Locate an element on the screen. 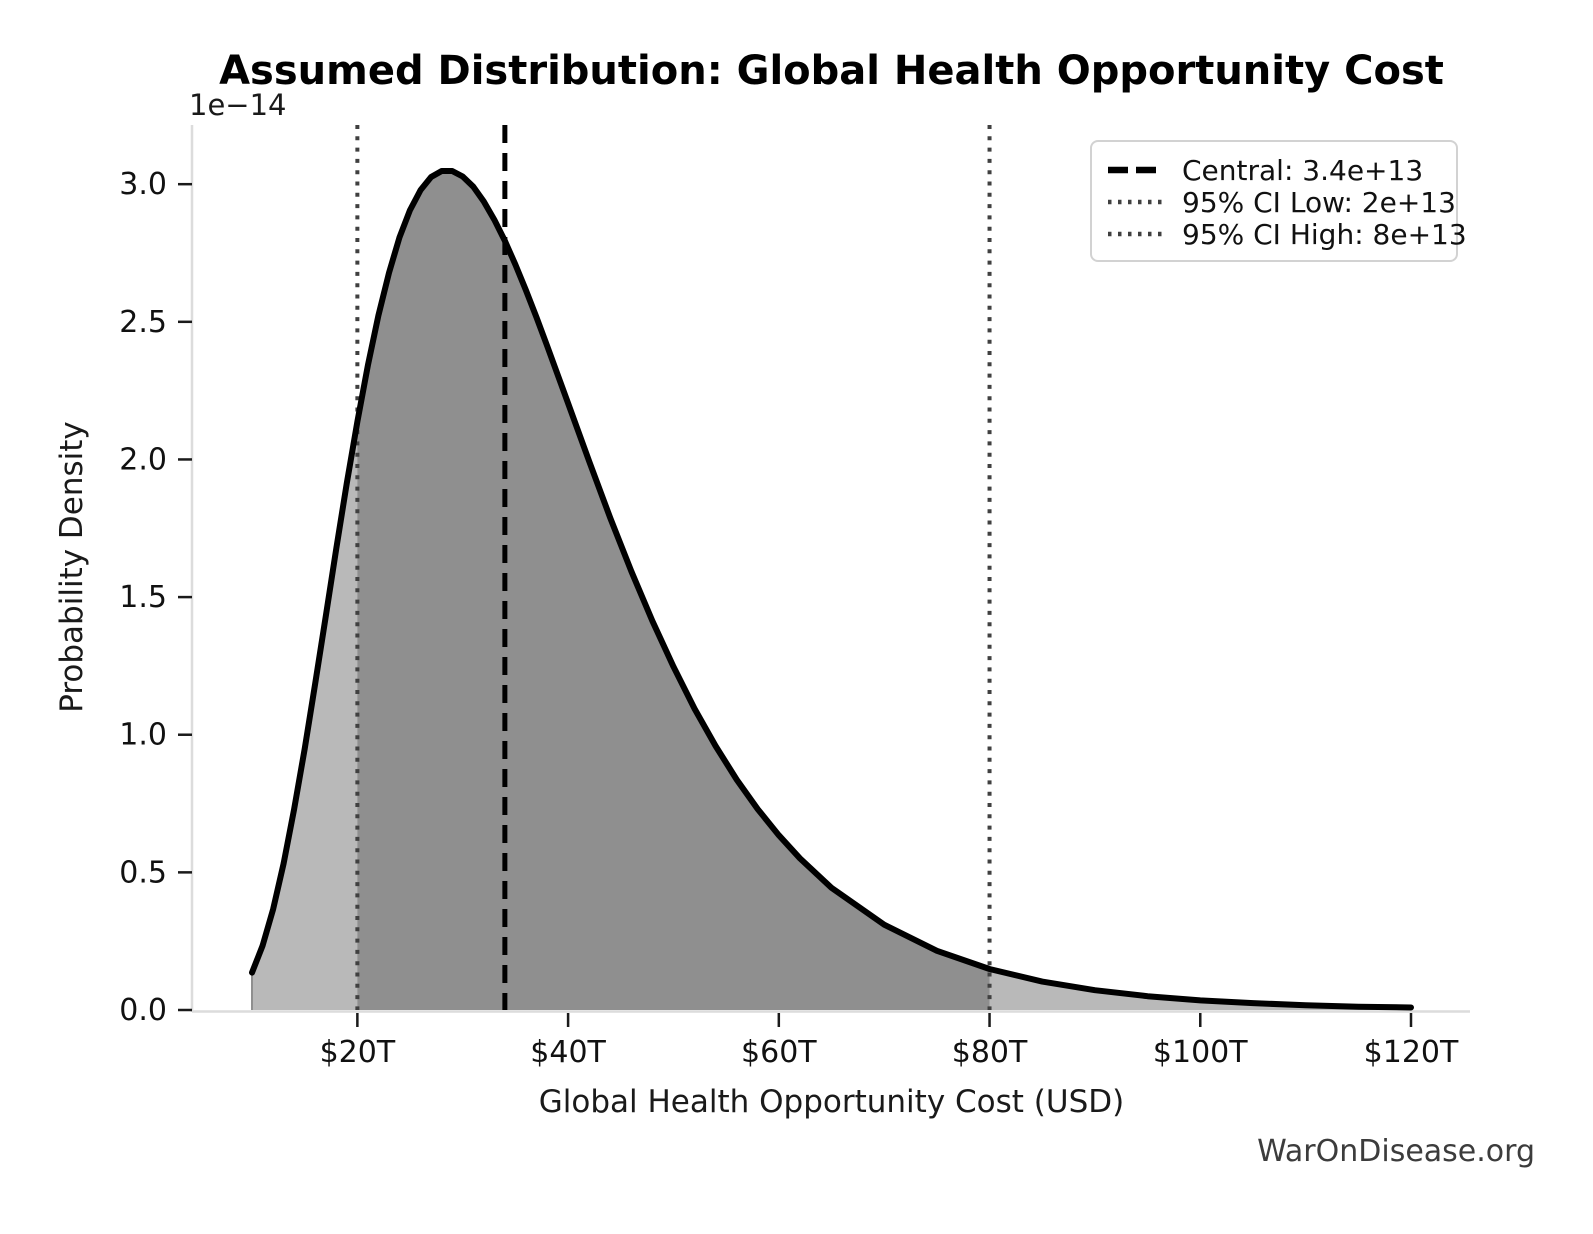 The width and height of the screenshot is (1593, 1234). legend-item-ci-low: 95% CI Low: 2e+13 is located at coordinates (1282, 202).